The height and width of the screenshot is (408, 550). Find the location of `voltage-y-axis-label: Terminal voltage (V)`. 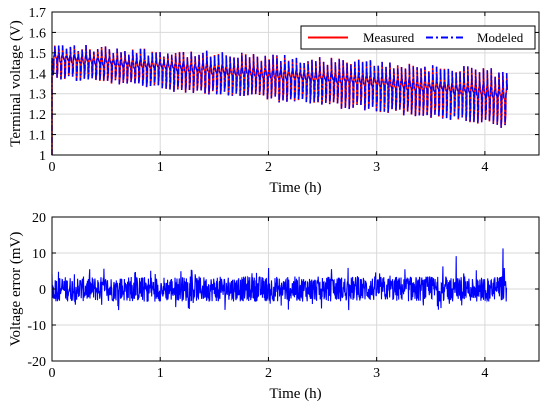

voltage-y-axis-label: Terminal voltage (V) is located at coordinates (16, 83).